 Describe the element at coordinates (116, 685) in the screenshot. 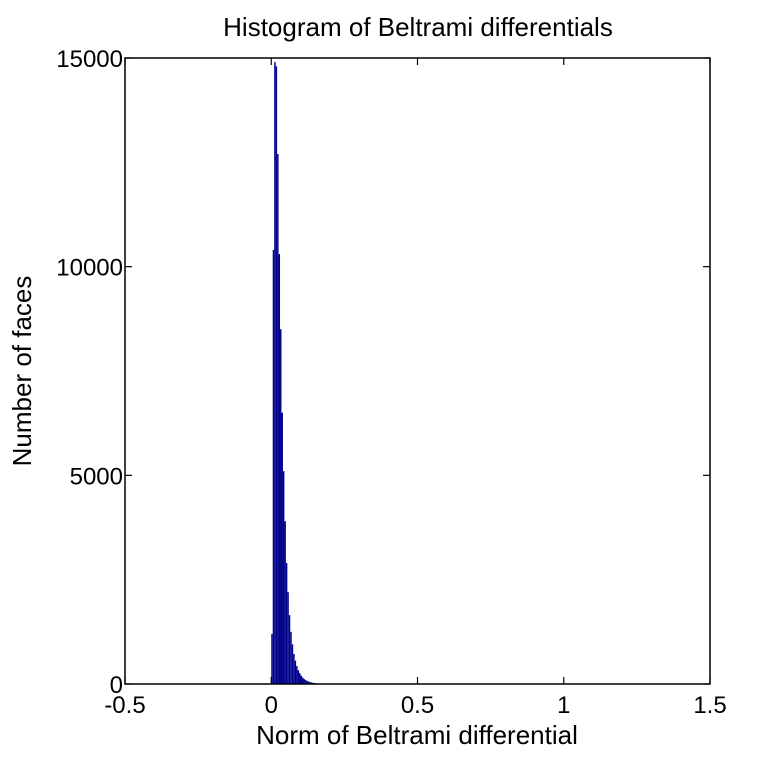

I see `y-tick-label: 0` at that location.